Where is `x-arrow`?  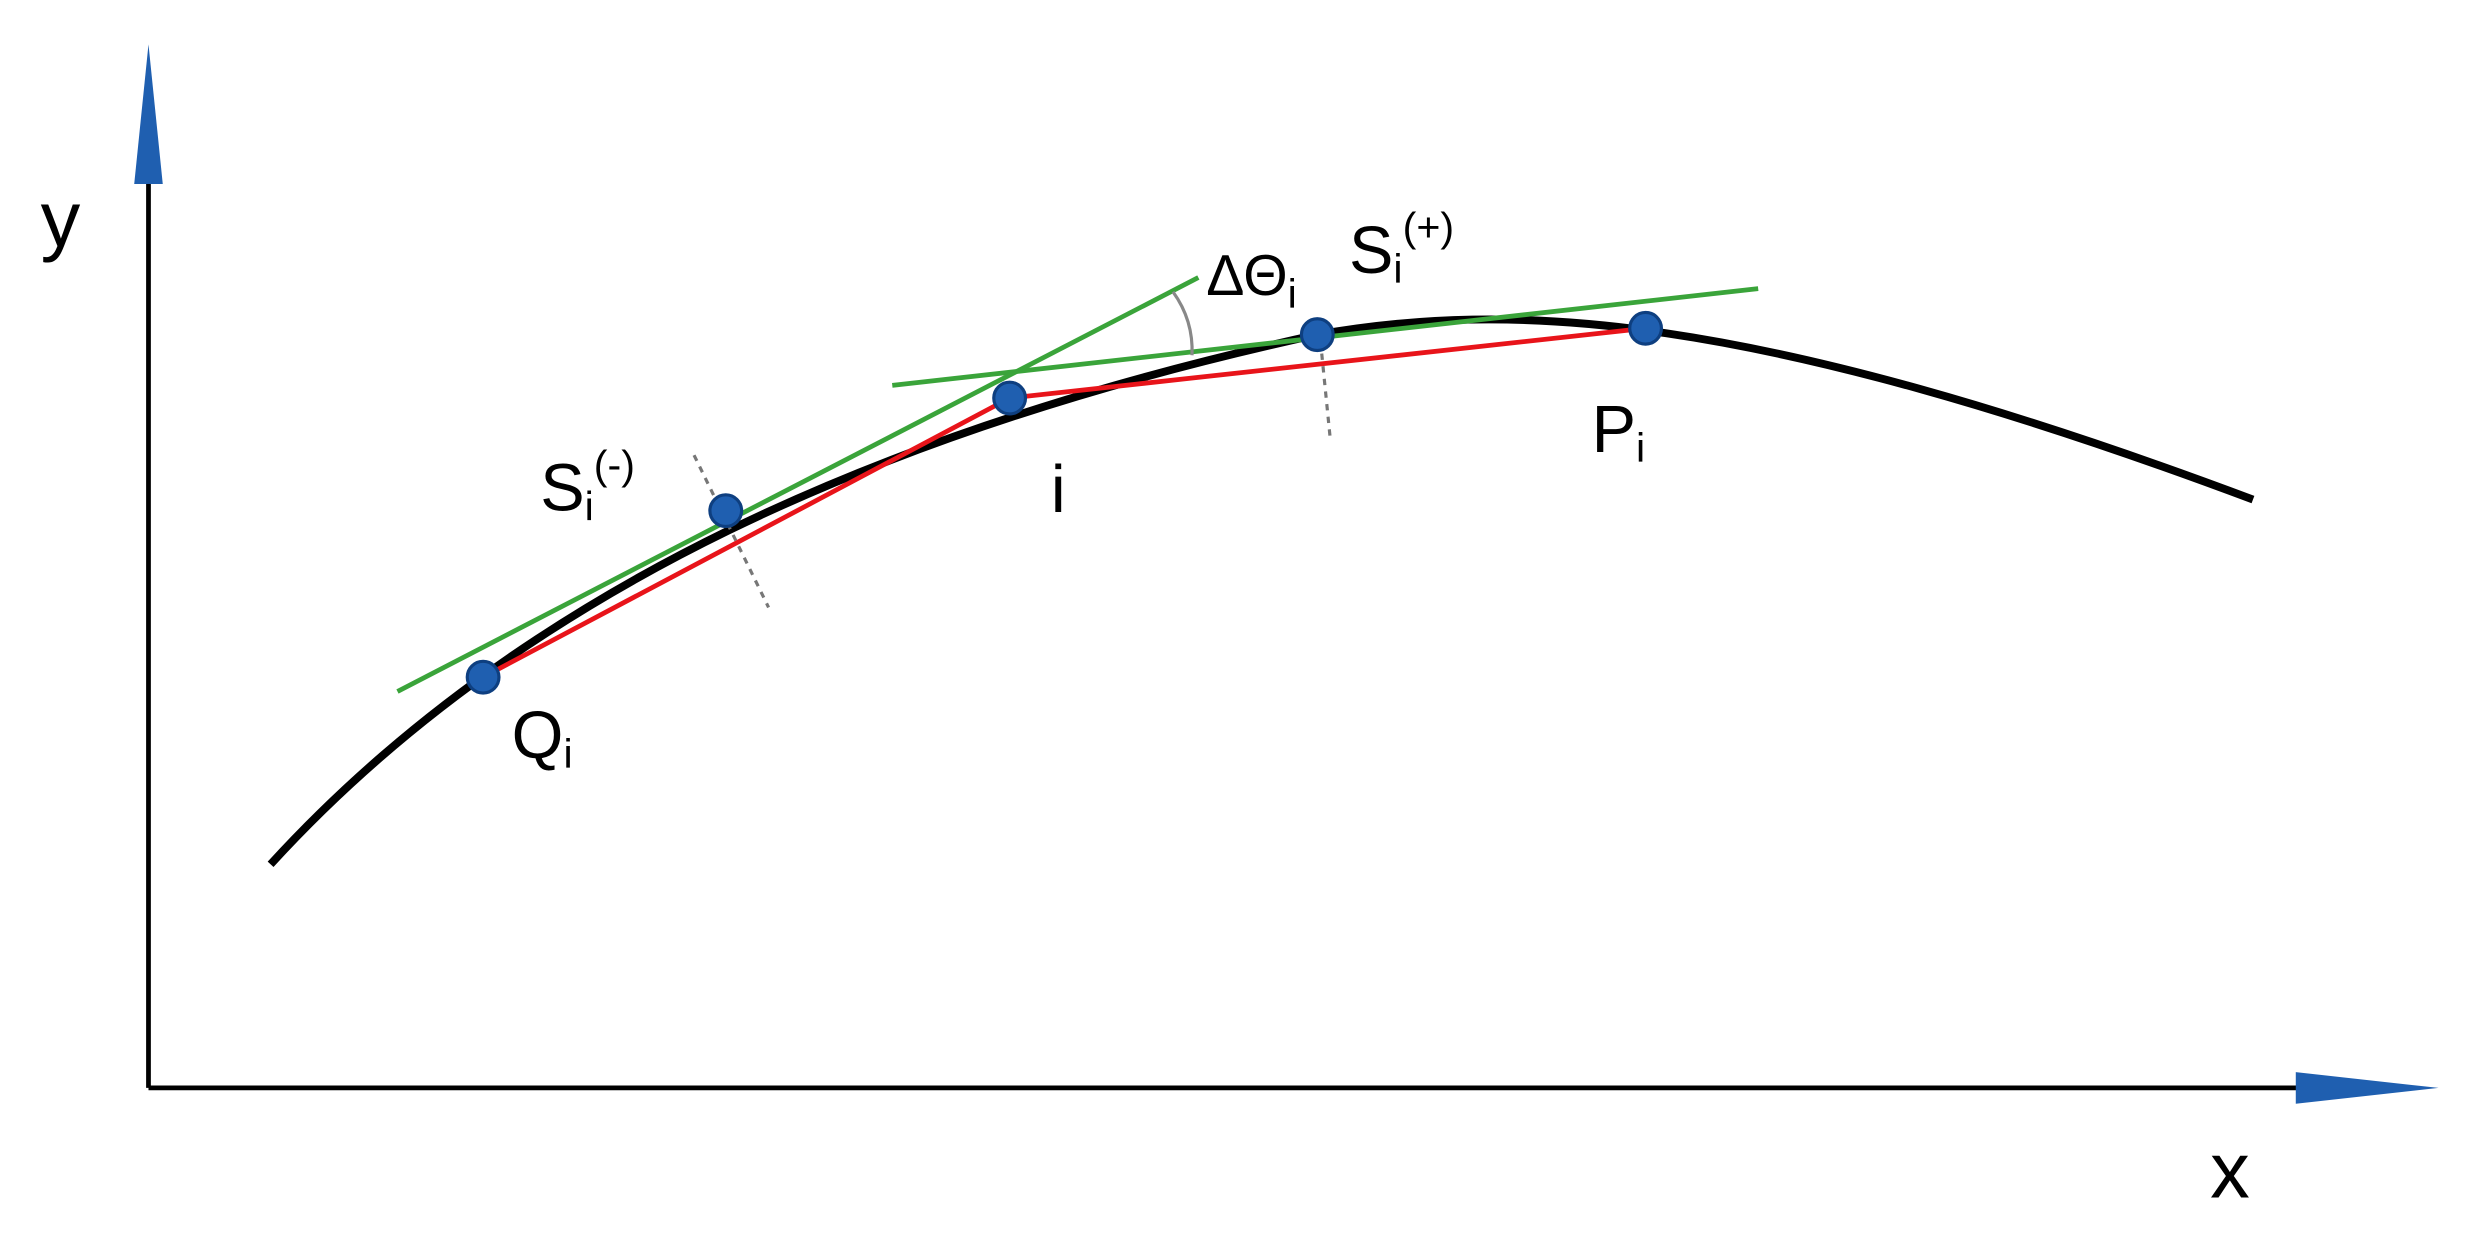 x-arrow is located at coordinates (2367, 1088).